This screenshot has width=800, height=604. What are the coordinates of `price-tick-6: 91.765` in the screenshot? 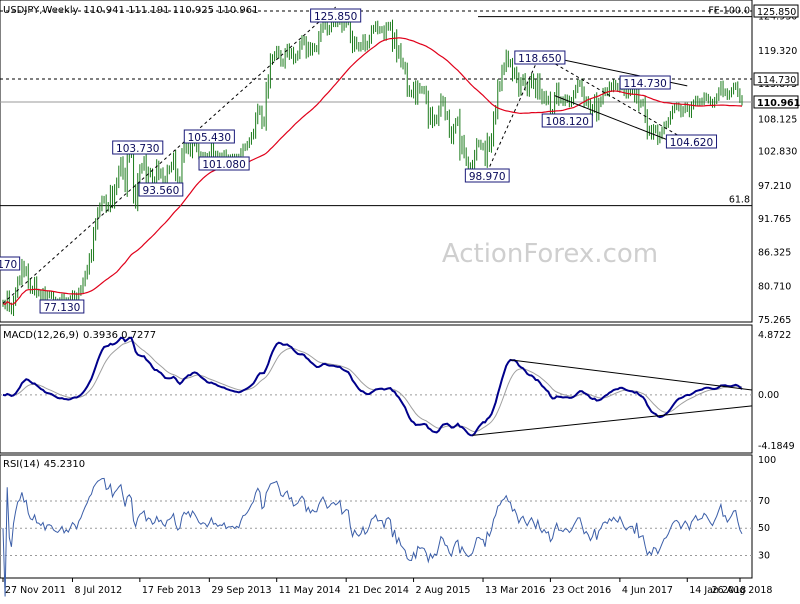 It's located at (774, 219).